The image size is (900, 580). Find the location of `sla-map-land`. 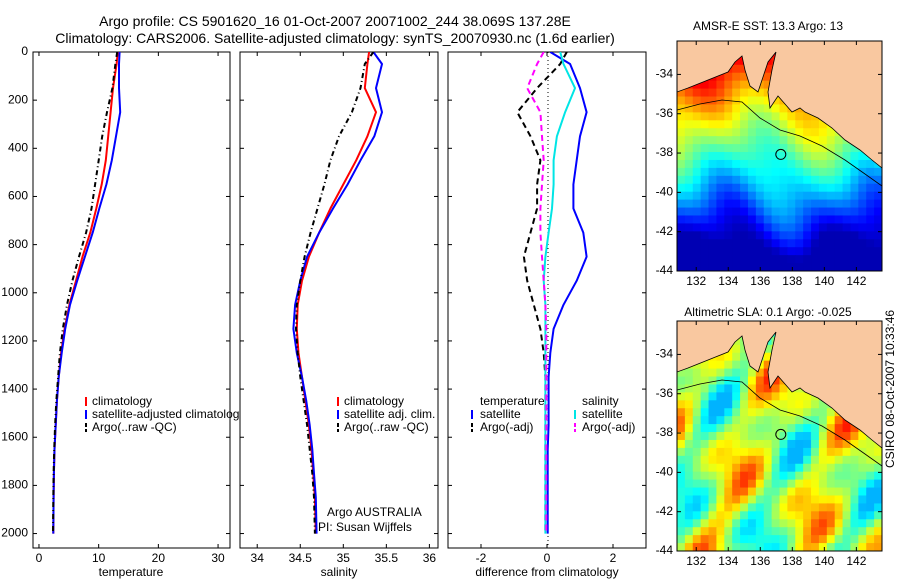

sla-map-land is located at coordinates (779, 385).